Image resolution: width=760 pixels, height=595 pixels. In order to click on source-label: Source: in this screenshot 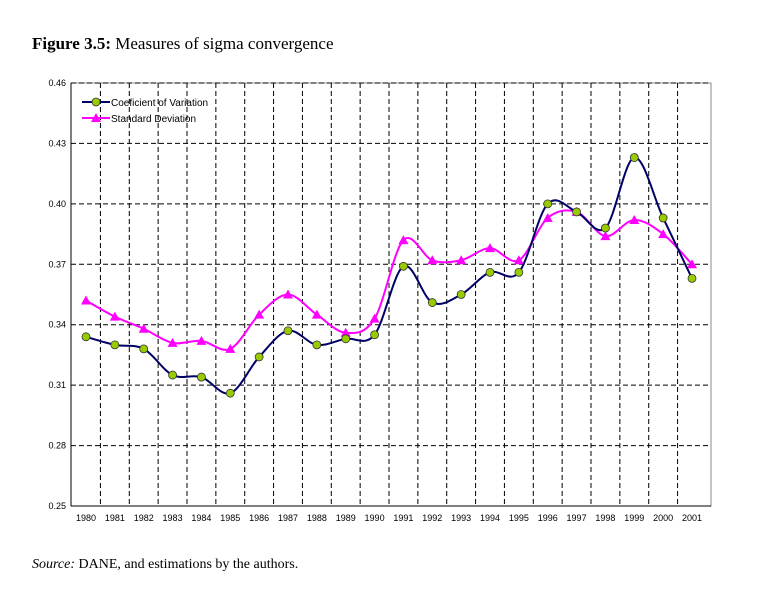, I will do `click(54, 564)`.